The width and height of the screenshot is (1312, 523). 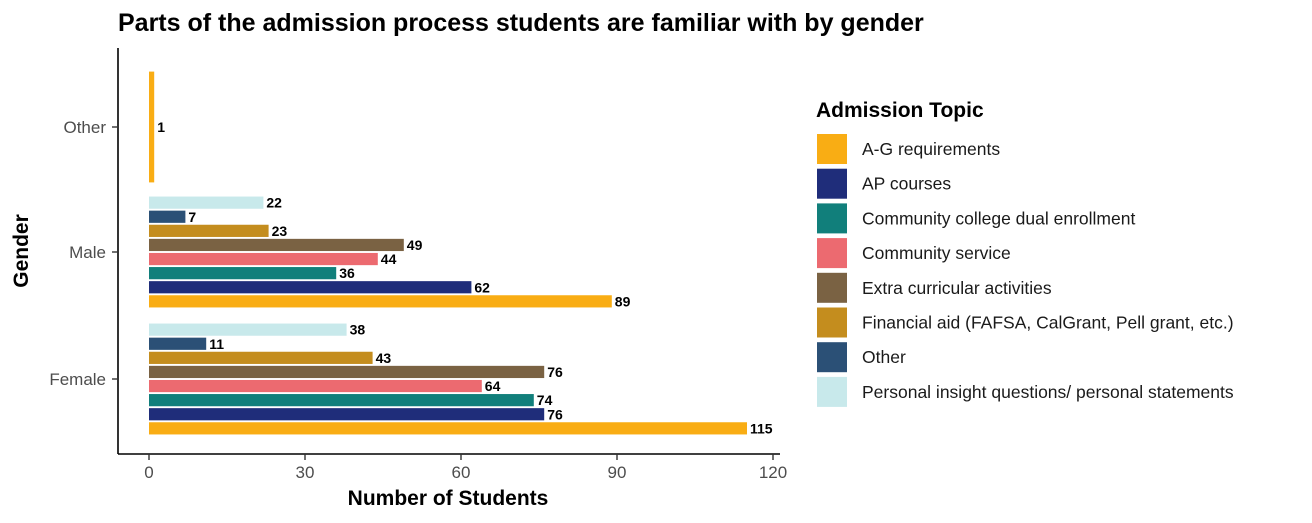 What do you see at coordinates (21, 251) in the screenshot?
I see `y-axis-title: Gender` at bounding box center [21, 251].